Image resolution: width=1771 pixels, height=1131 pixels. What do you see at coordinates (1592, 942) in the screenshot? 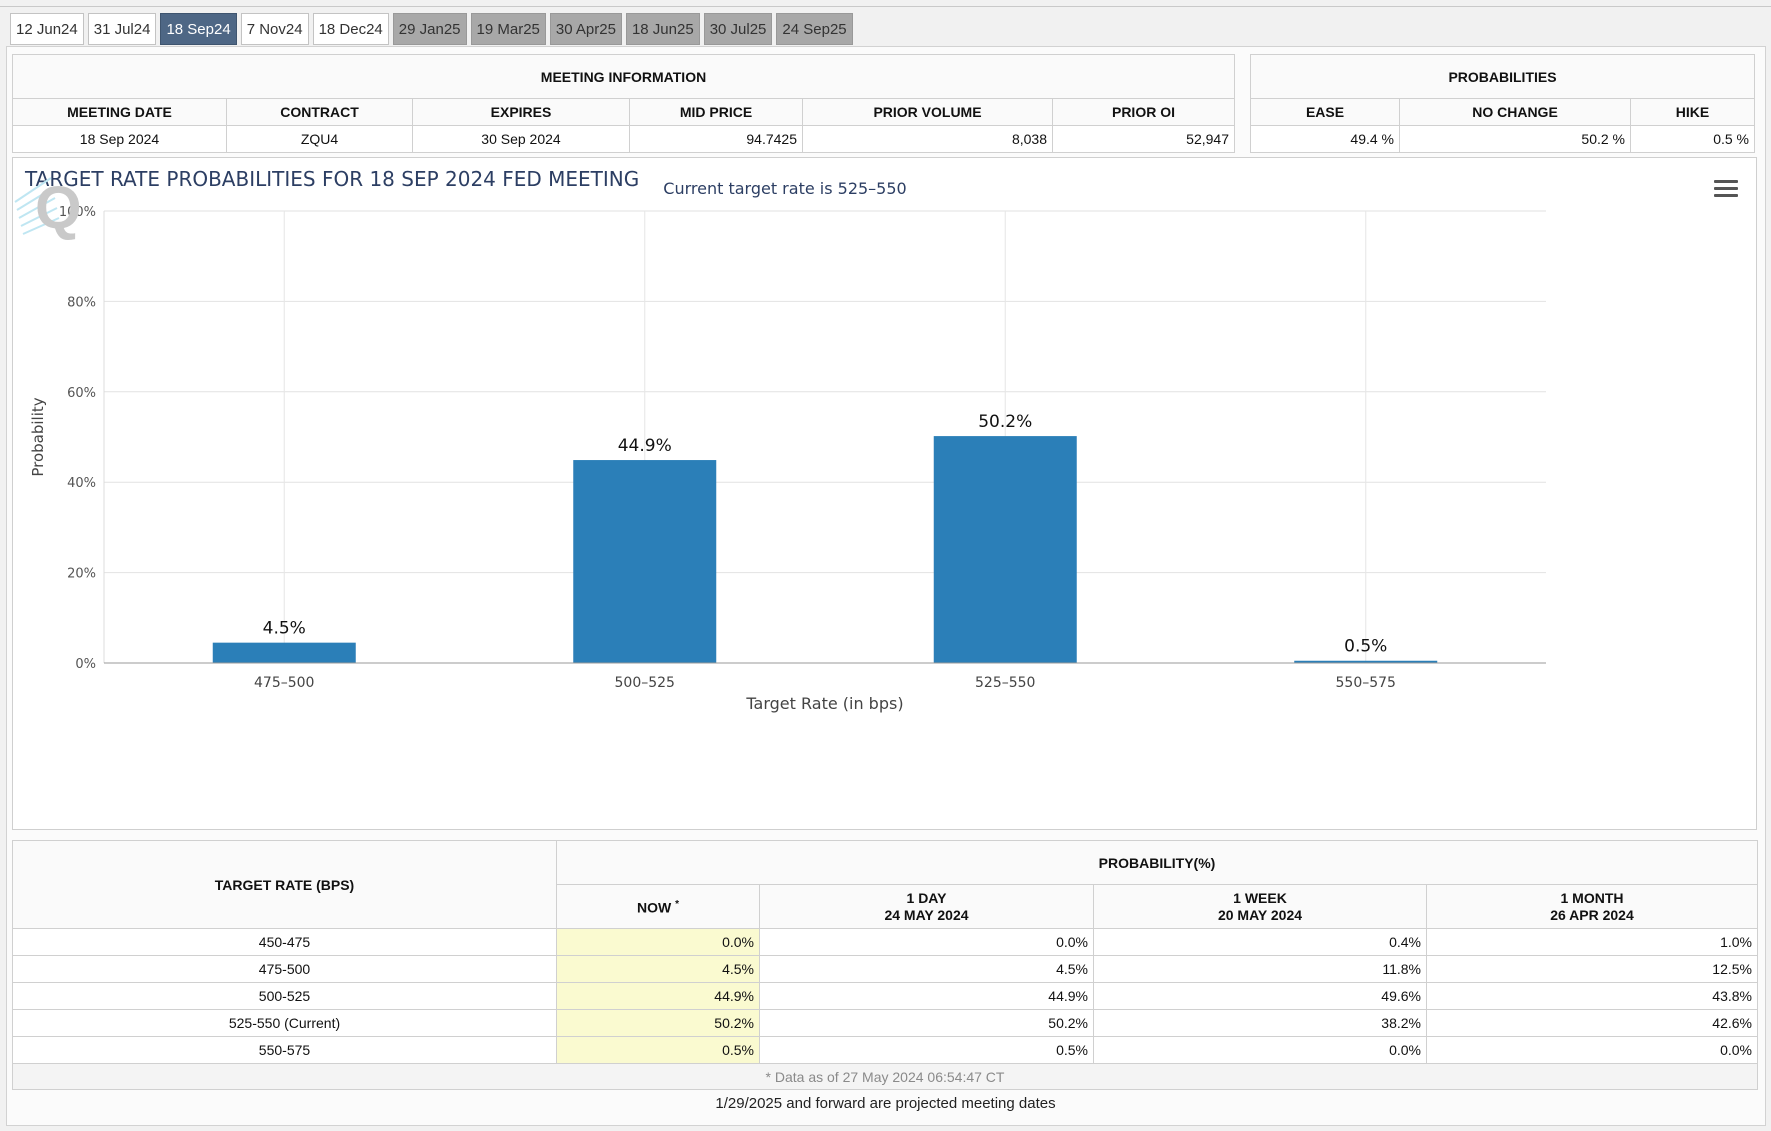
I see `one-month-cell: 1.0%` at bounding box center [1592, 942].